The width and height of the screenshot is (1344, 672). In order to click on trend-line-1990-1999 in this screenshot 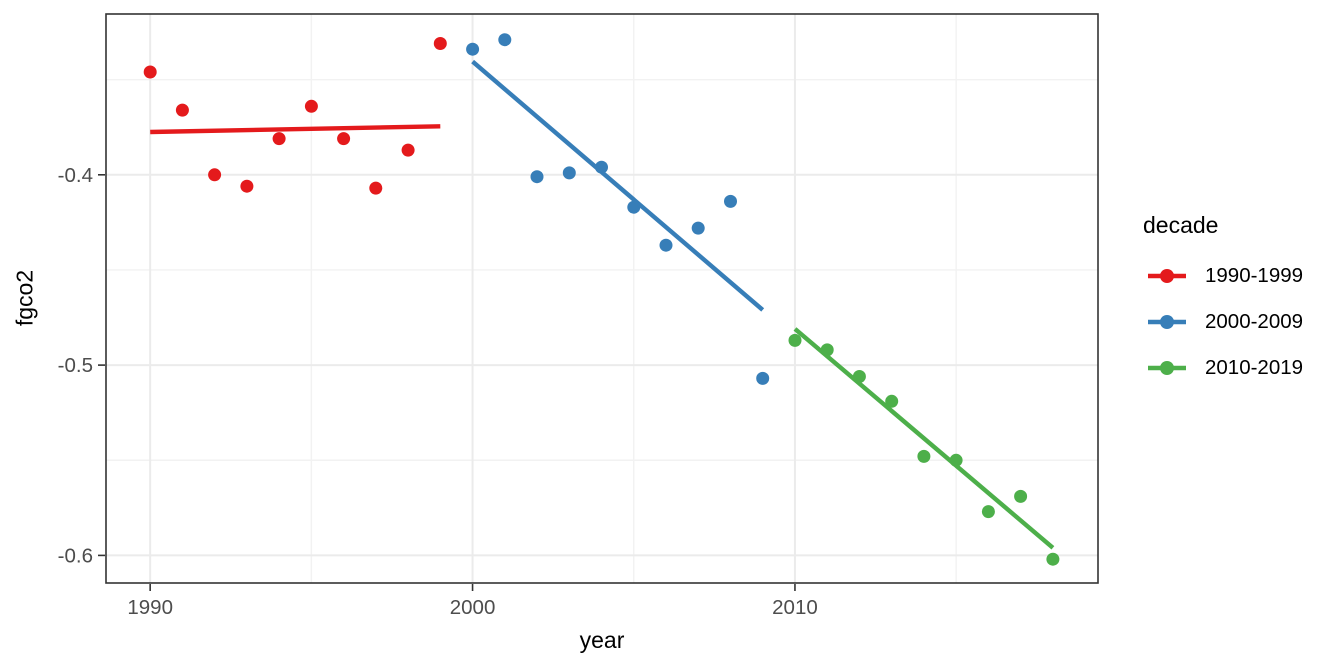, I will do `click(295, 129)`.